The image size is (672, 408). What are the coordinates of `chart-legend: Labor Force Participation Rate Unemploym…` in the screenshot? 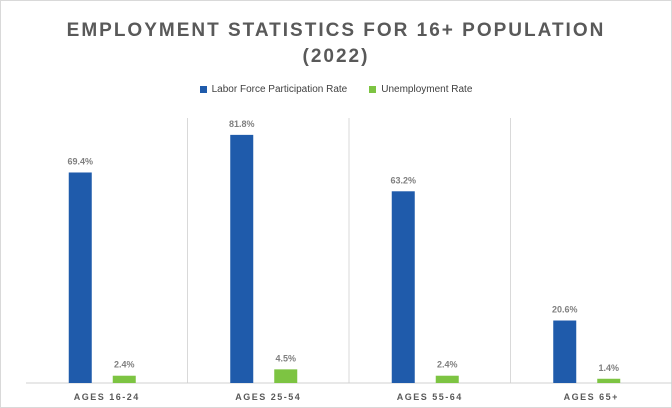 It's located at (336, 89).